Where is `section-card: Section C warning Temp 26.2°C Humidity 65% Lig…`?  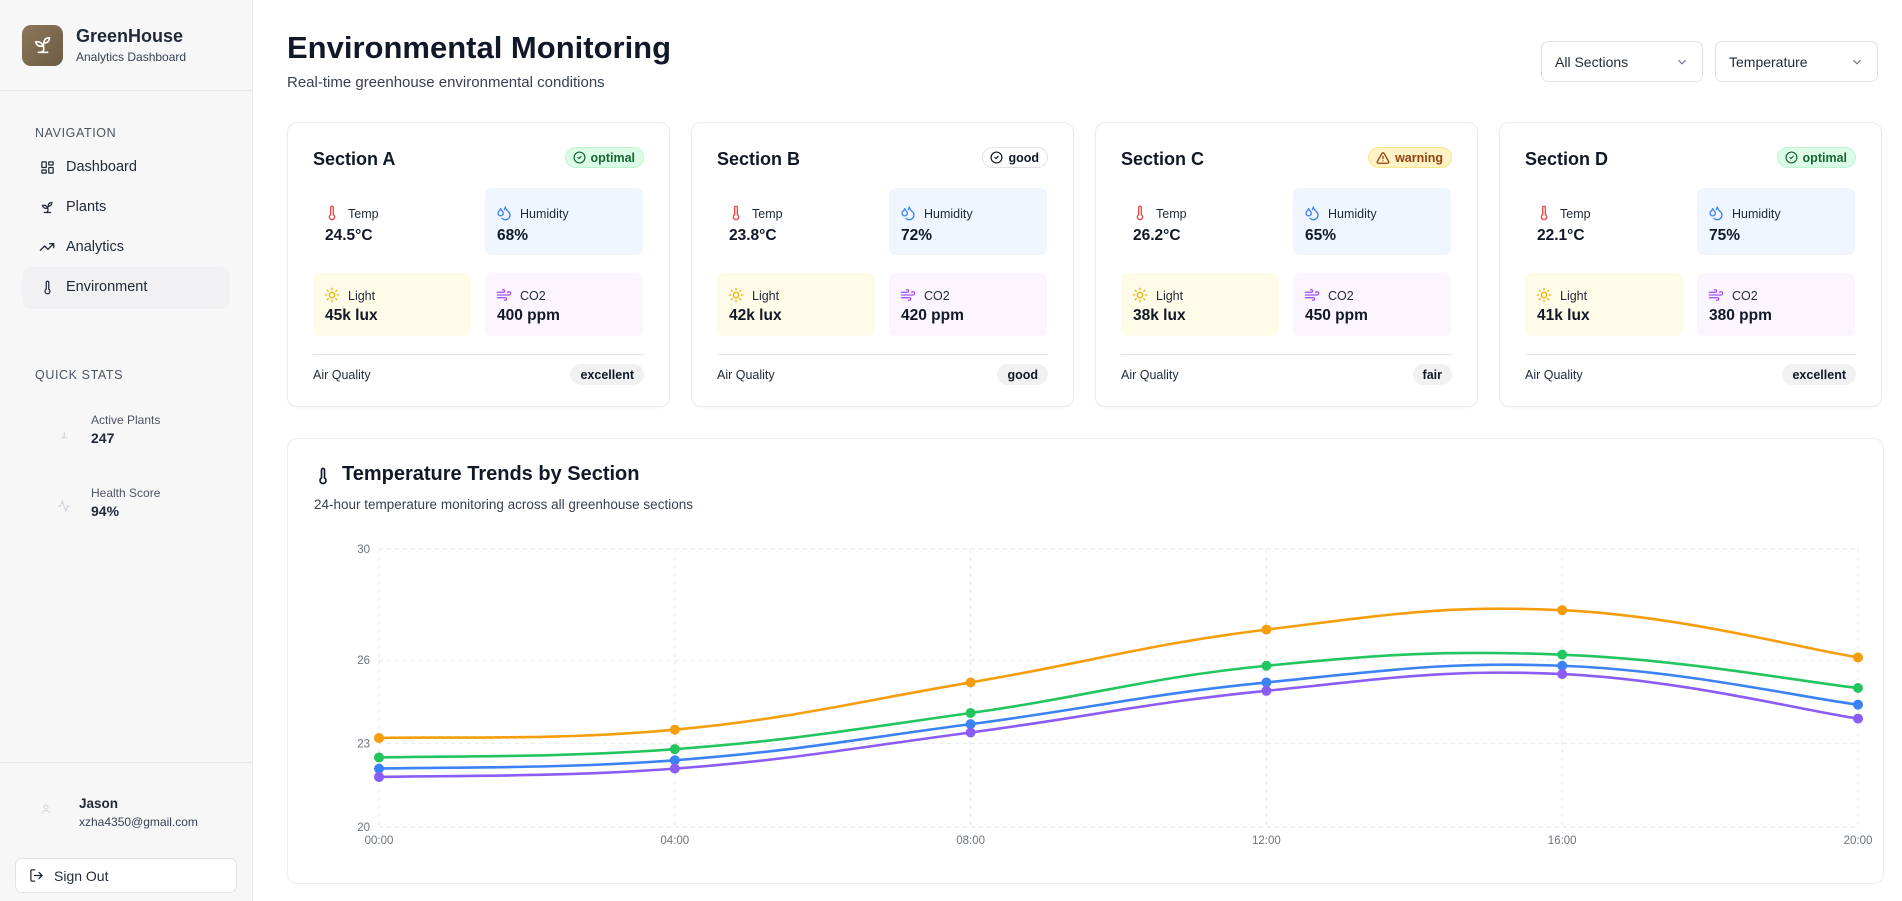
section-card: Section C warning Temp 26.2°C Humidity 65% Lig… is located at coordinates (1286, 264).